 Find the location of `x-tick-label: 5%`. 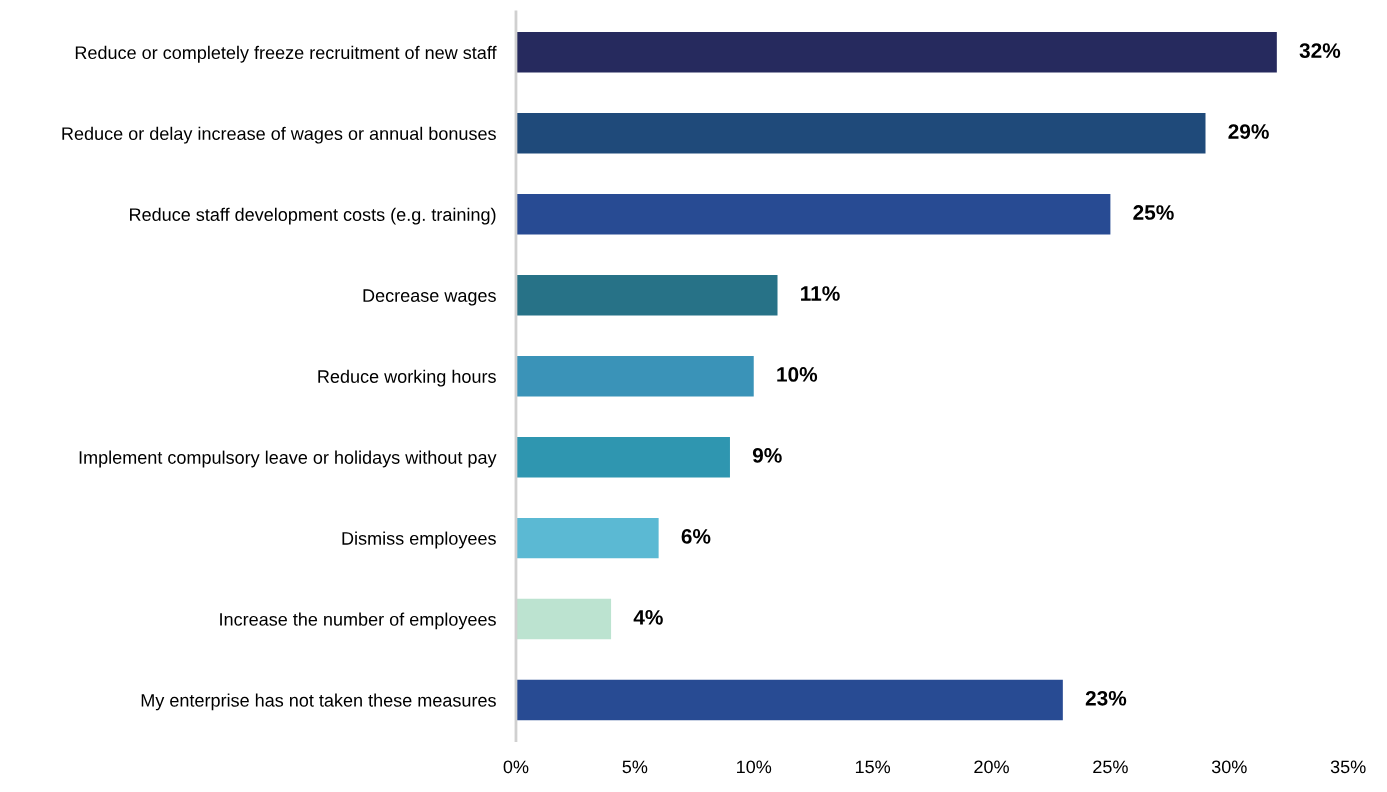

x-tick-label: 5% is located at coordinates (635, 767).